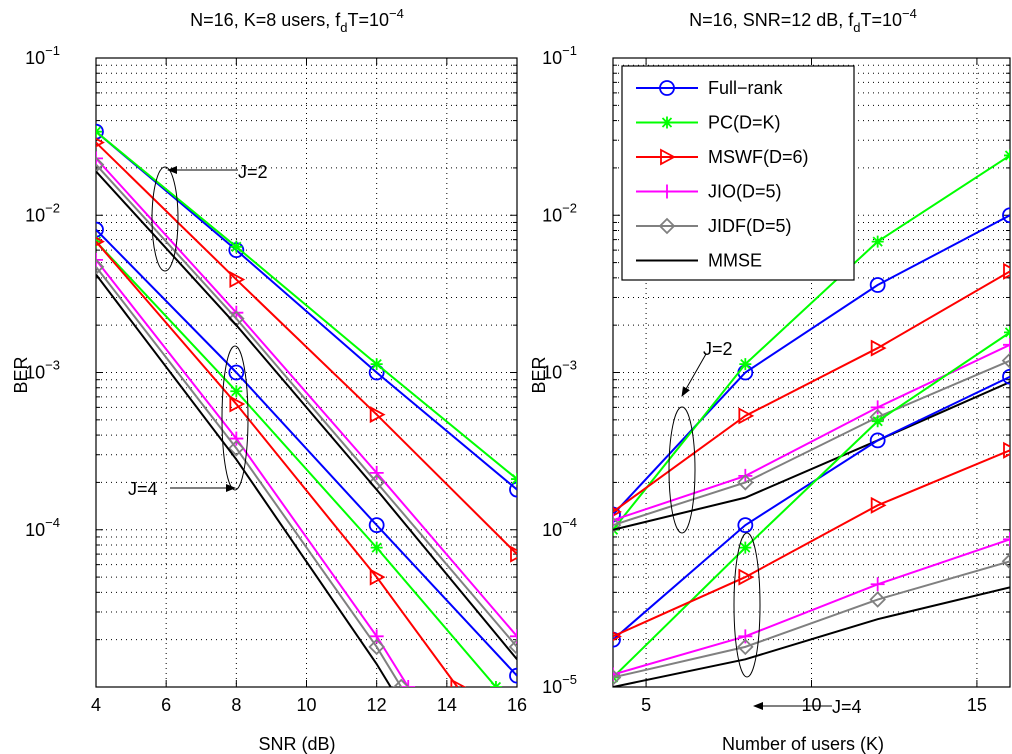 Image resolution: width=1012 pixels, height=754 pixels. I want to click on legend-label: JIDF(D=5), so click(750, 226).